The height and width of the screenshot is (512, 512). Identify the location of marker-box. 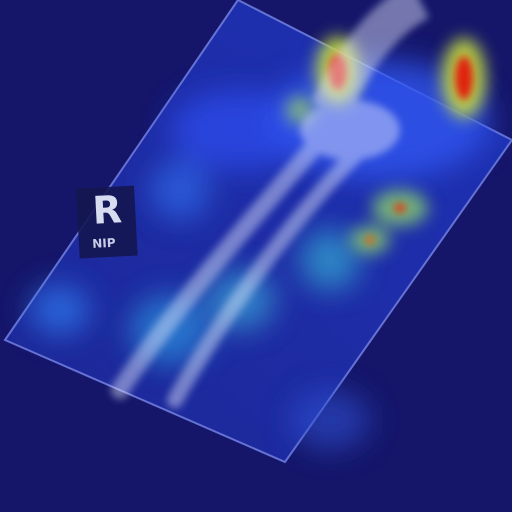
(107, 222).